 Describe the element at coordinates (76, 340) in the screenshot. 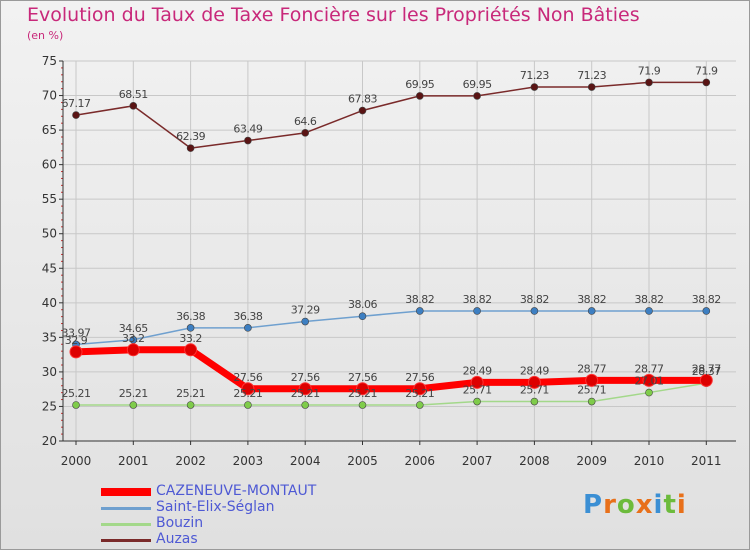

I see `data-label: 32.9` at that location.